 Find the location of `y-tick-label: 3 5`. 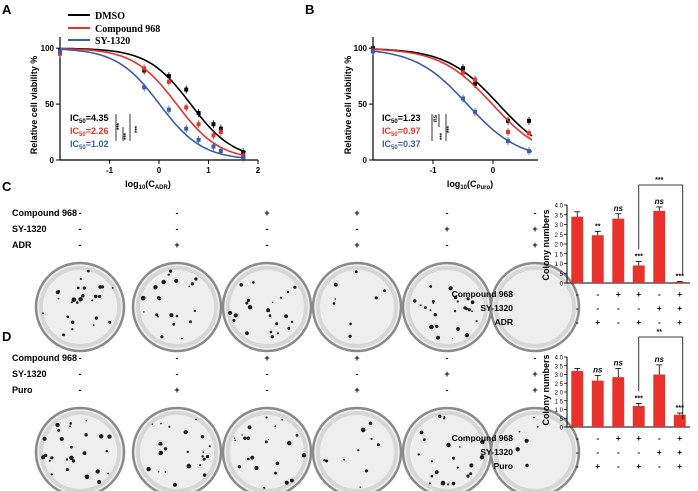

y-tick-label: 3 5 is located at coordinates (559, 216).